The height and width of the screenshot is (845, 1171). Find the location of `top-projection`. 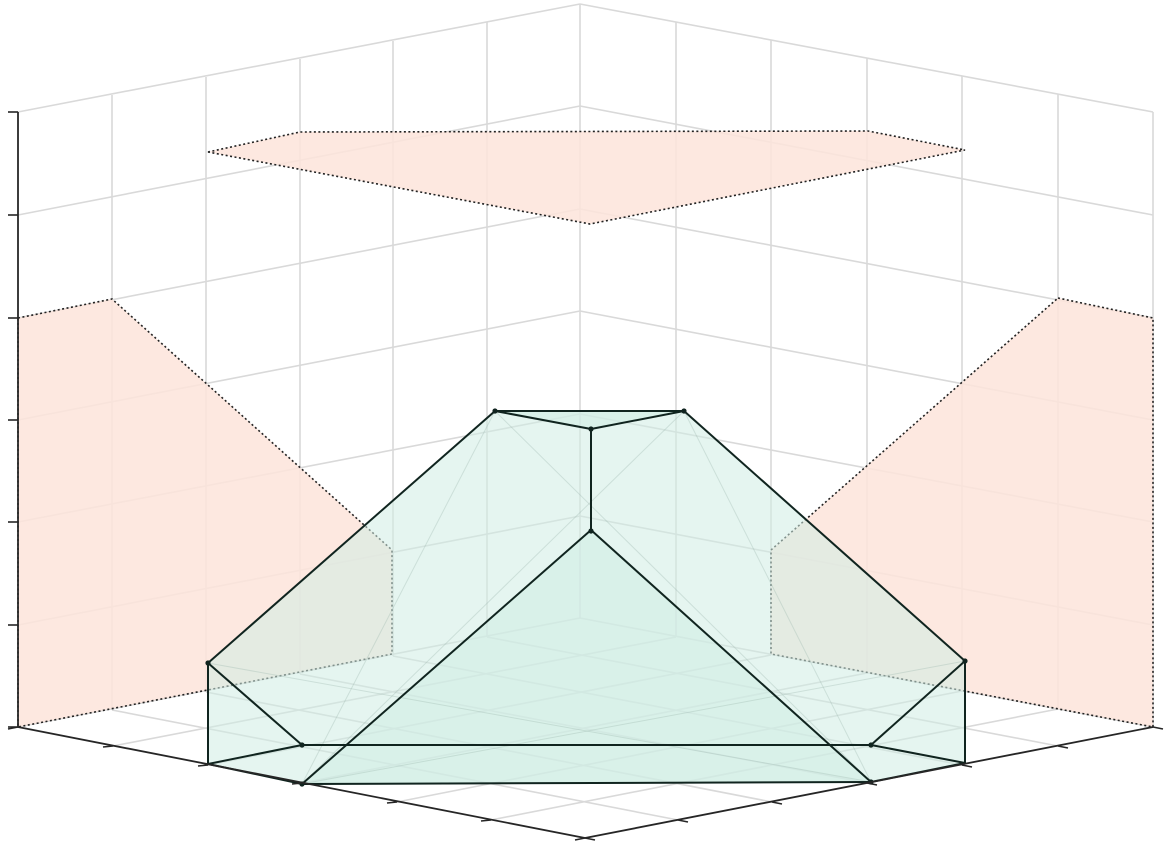

top-projection is located at coordinates (586, 177).